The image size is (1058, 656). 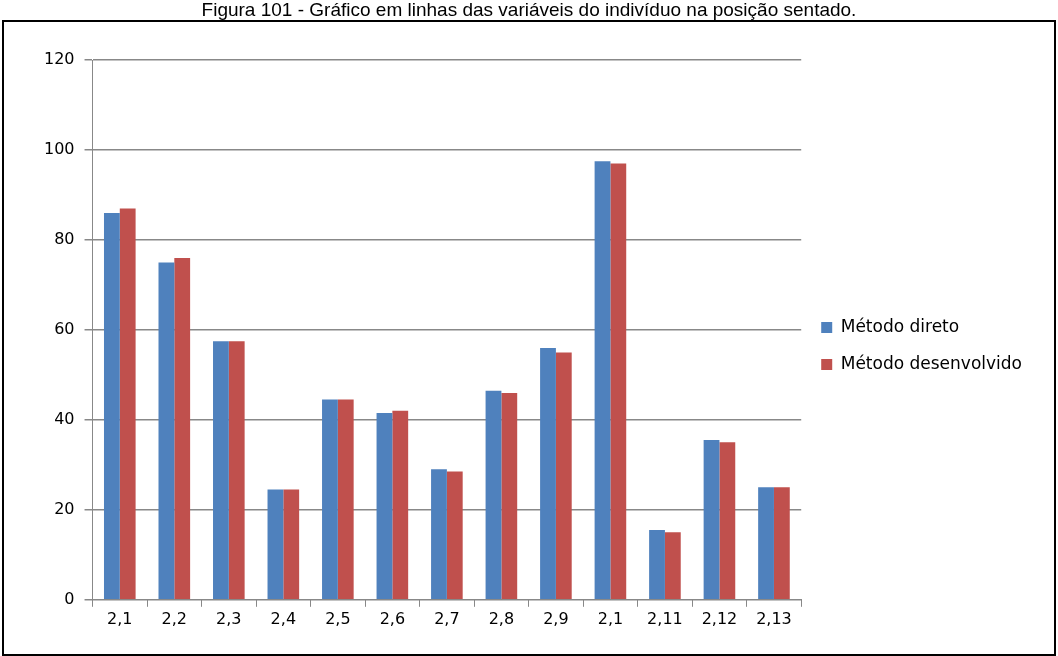 What do you see at coordinates (556, 618) in the screenshot?
I see `x-tick-label: 2,9` at bounding box center [556, 618].